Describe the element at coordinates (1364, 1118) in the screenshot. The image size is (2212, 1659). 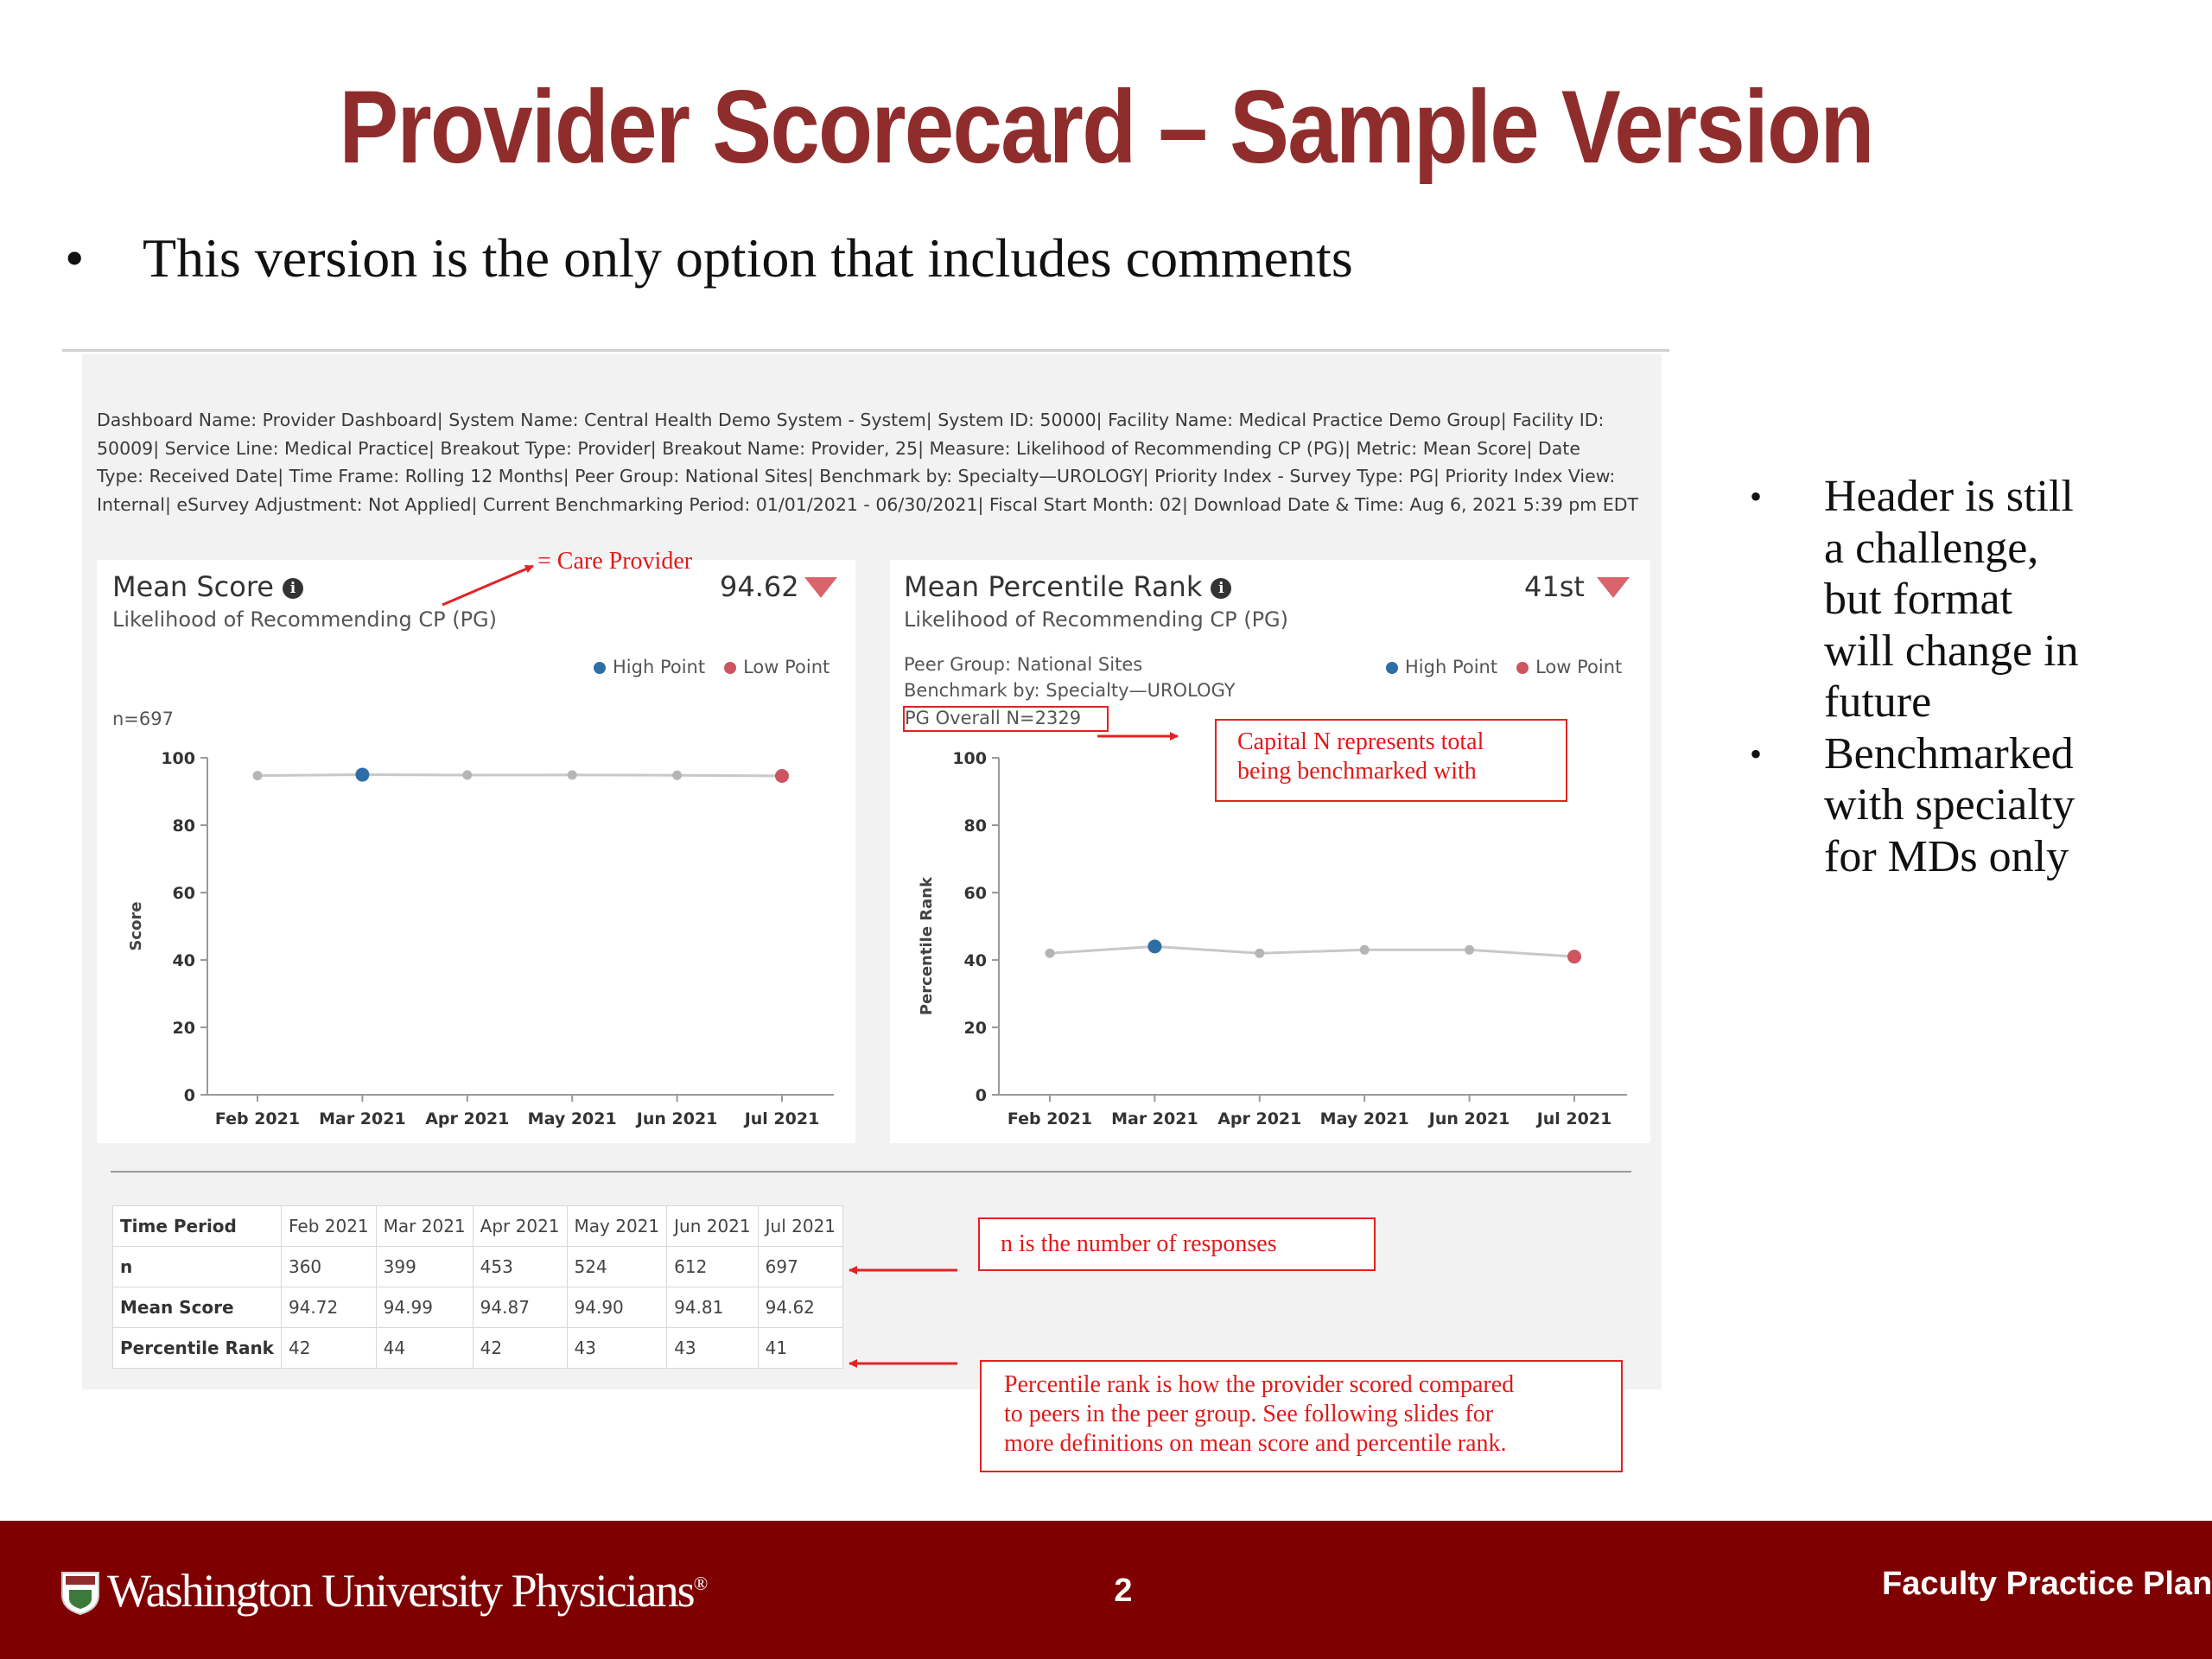
I see `x-tick-label: May 2021` at that location.